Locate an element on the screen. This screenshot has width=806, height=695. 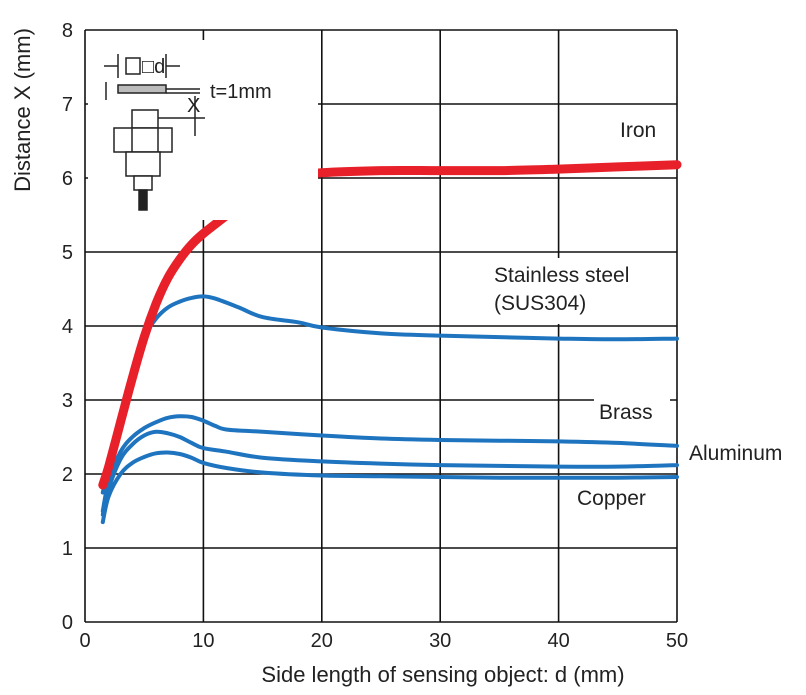
x-tick-label: 20 is located at coordinates (322, 641).